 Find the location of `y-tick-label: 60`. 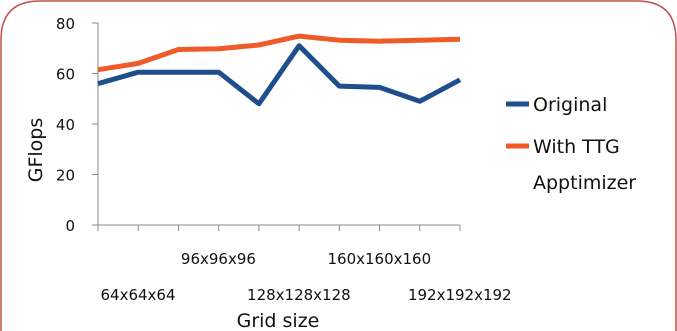

y-tick-label: 60 is located at coordinates (65, 75).